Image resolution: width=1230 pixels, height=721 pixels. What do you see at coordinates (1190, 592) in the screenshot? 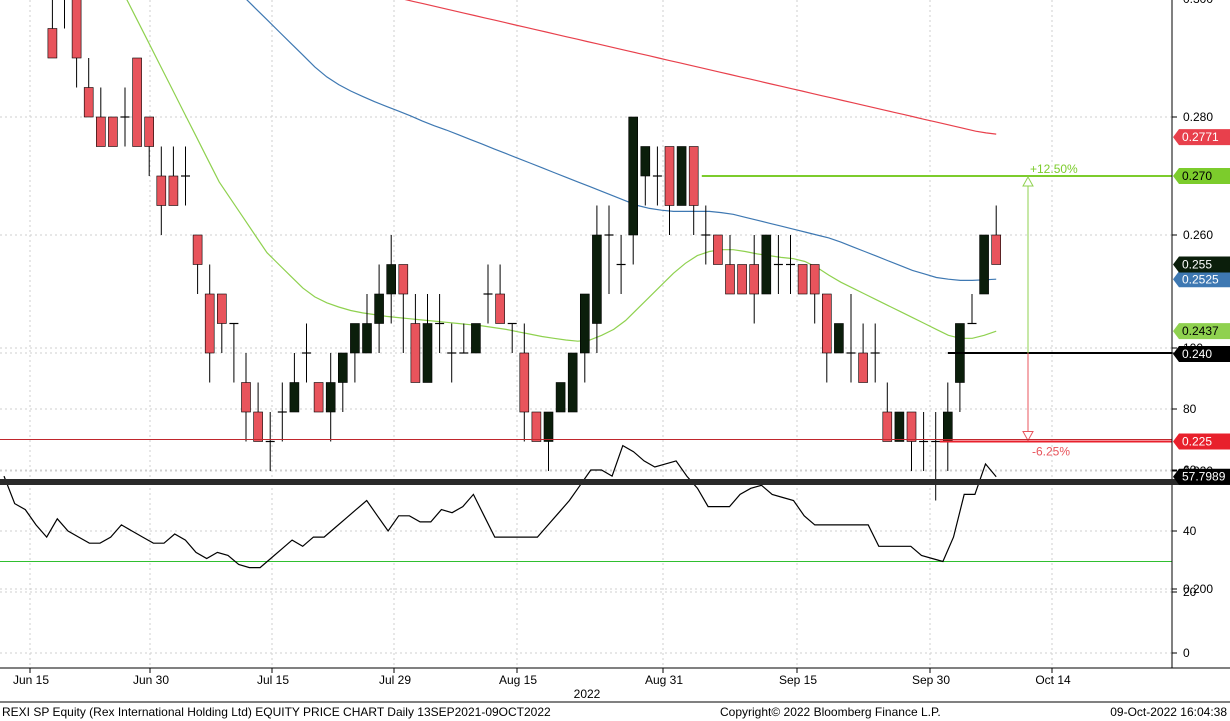
I see `rsi-tick-label: 20` at bounding box center [1190, 592].